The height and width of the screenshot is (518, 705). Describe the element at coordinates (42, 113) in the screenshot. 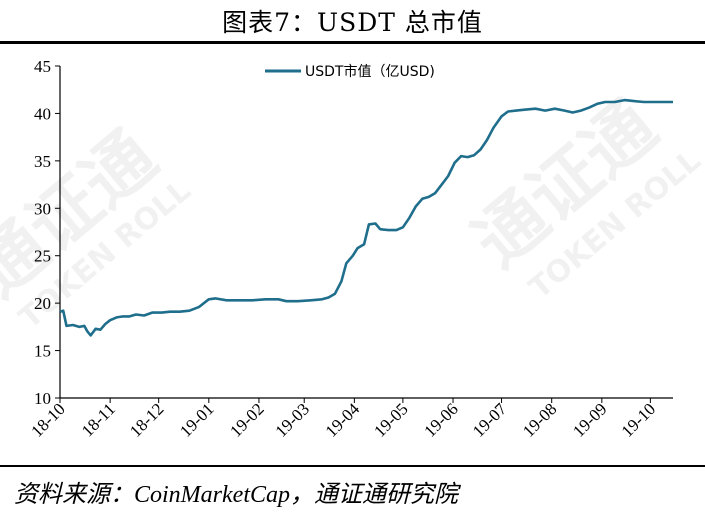

I see `y-tick-label: 40` at that location.